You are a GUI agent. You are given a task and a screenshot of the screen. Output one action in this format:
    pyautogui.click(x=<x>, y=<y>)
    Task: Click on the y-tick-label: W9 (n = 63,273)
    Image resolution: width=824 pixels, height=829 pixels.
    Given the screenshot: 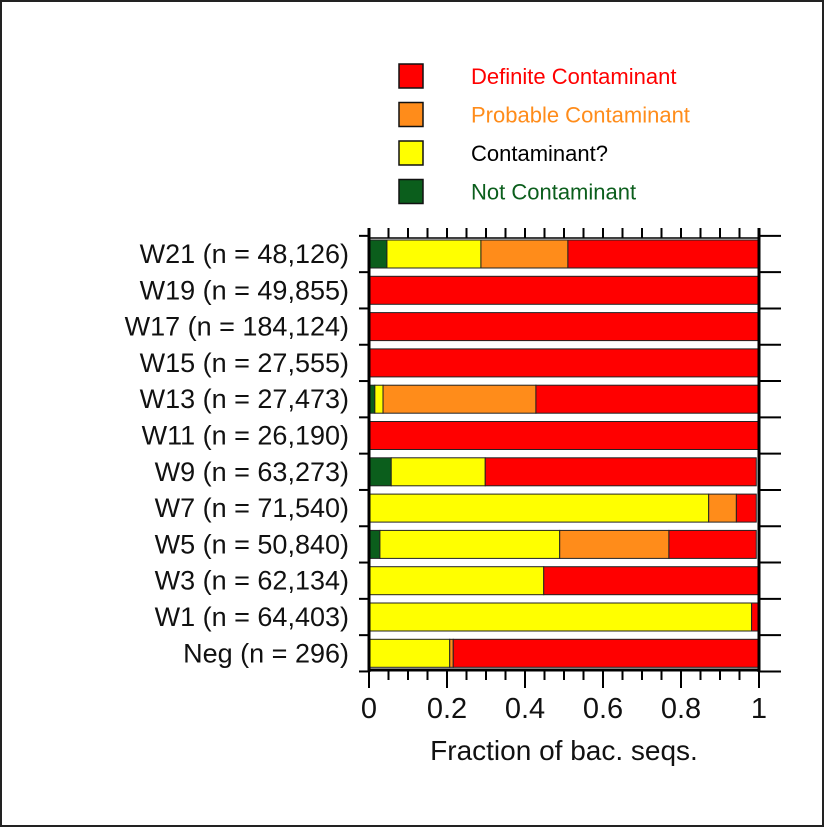 What is the action you would take?
    pyautogui.click(x=252, y=472)
    